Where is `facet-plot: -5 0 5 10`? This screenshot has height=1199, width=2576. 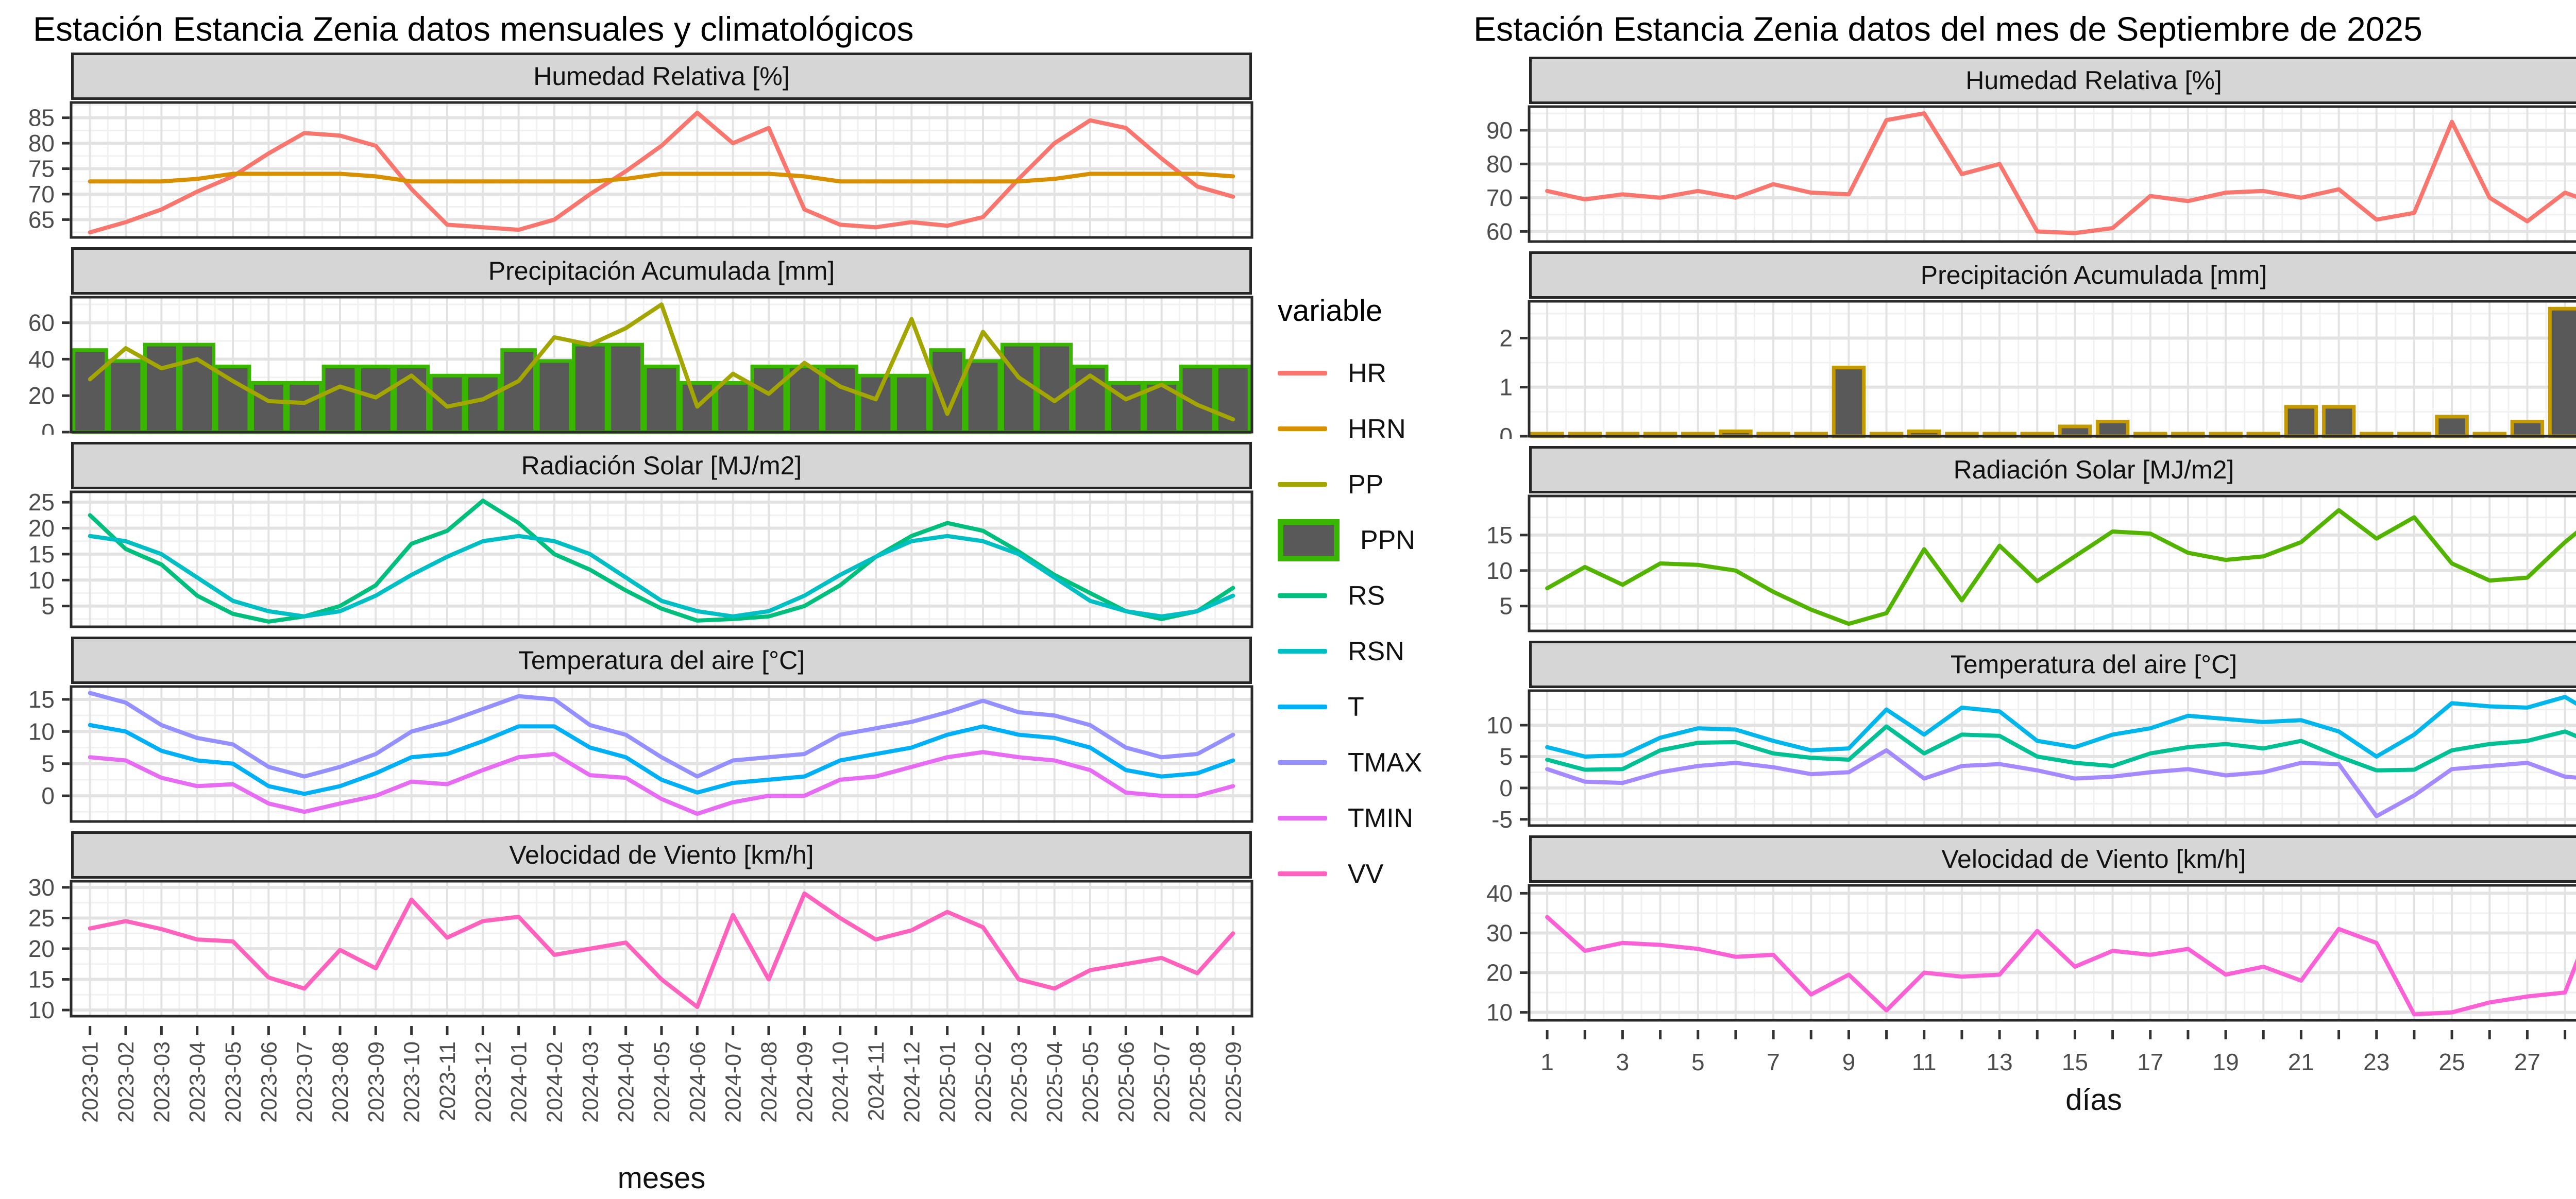
facet-plot: -5 0 5 10 is located at coordinates (2031, 758).